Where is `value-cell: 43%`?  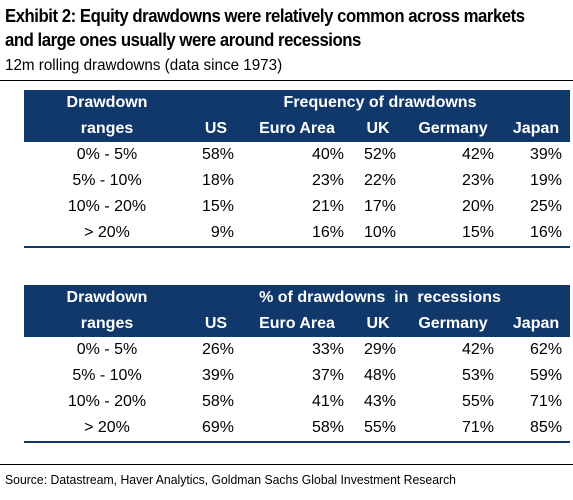
value-cell: 43% is located at coordinates (379, 401).